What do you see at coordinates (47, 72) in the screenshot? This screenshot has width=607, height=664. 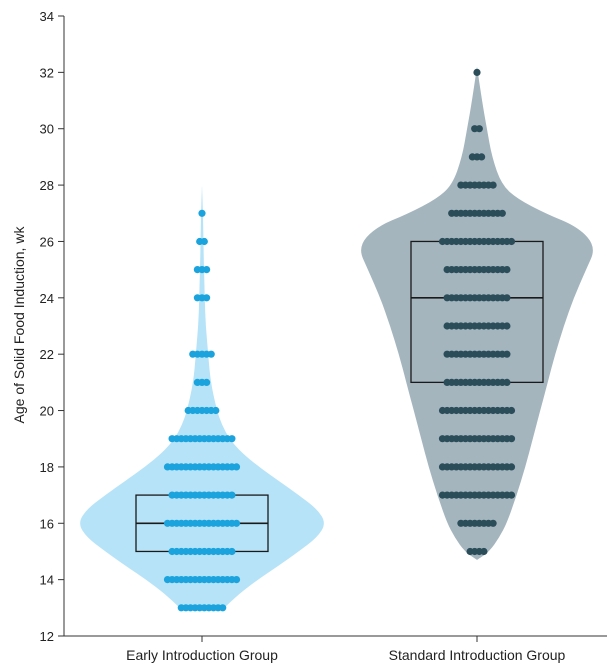 I see `y-tick-label: 32` at bounding box center [47, 72].